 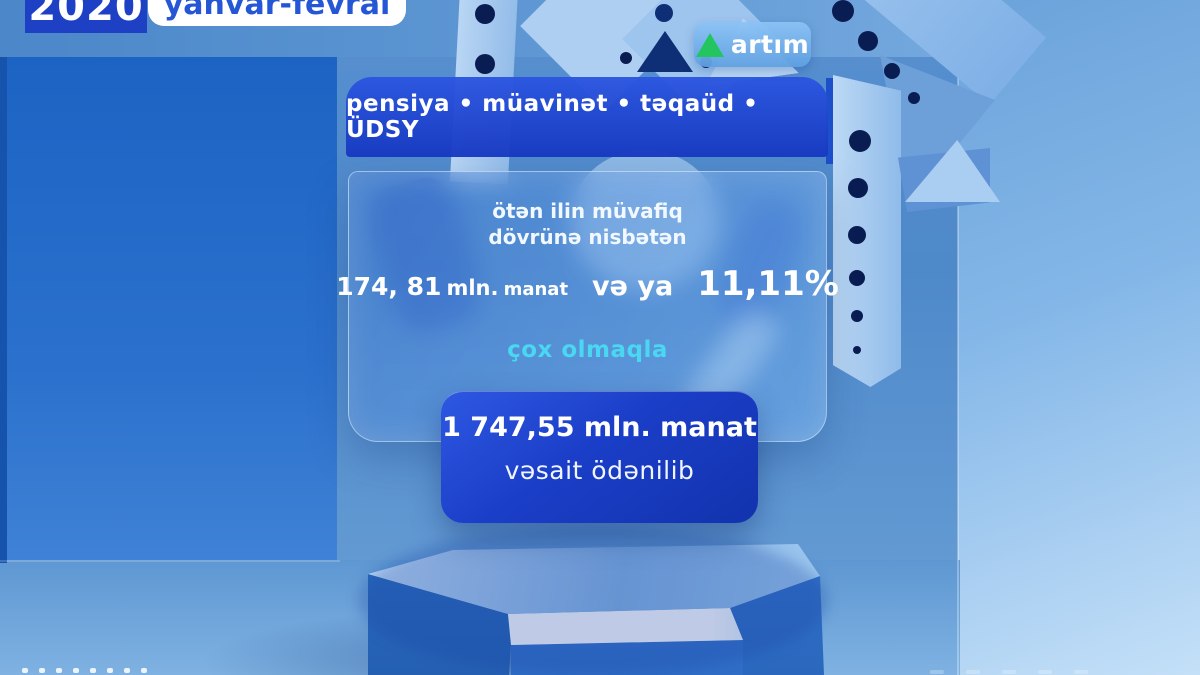 I want to click on delta-unit-currency: manat, so click(x=536, y=289).